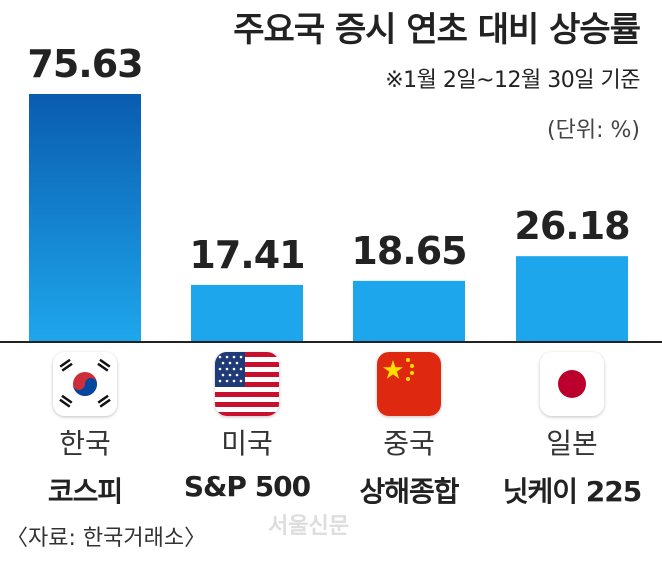 The height and width of the screenshot is (562, 662). I want to click on value-label-shanghai: 18.65, so click(409, 250).